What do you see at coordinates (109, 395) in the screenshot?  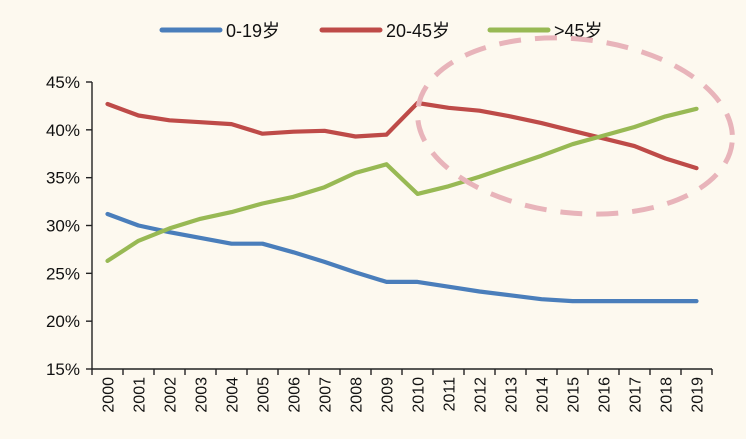 I see `x-tick-label: 2000` at bounding box center [109, 395].